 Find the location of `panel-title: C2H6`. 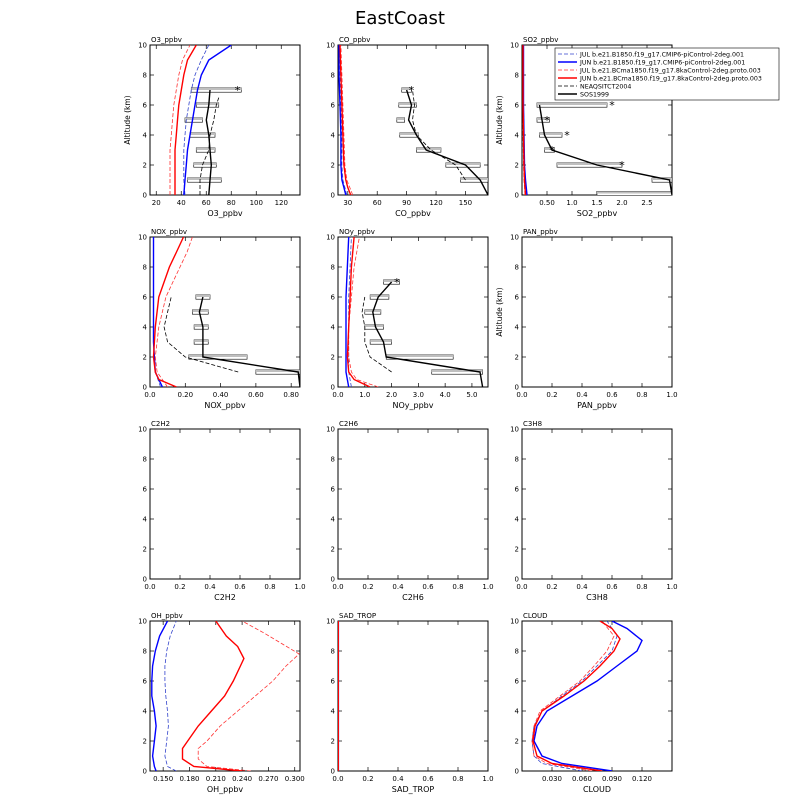

panel-title: C2H6 is located at coordinates (349, 424).